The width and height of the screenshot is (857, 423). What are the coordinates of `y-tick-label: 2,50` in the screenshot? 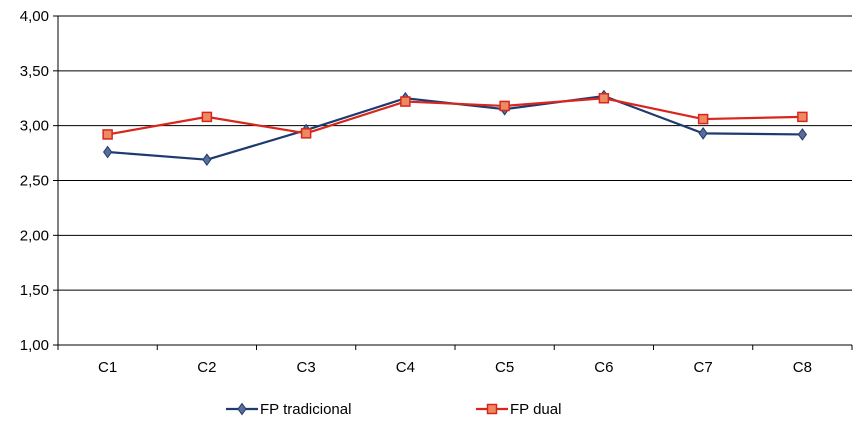 It's located at (34, 181).